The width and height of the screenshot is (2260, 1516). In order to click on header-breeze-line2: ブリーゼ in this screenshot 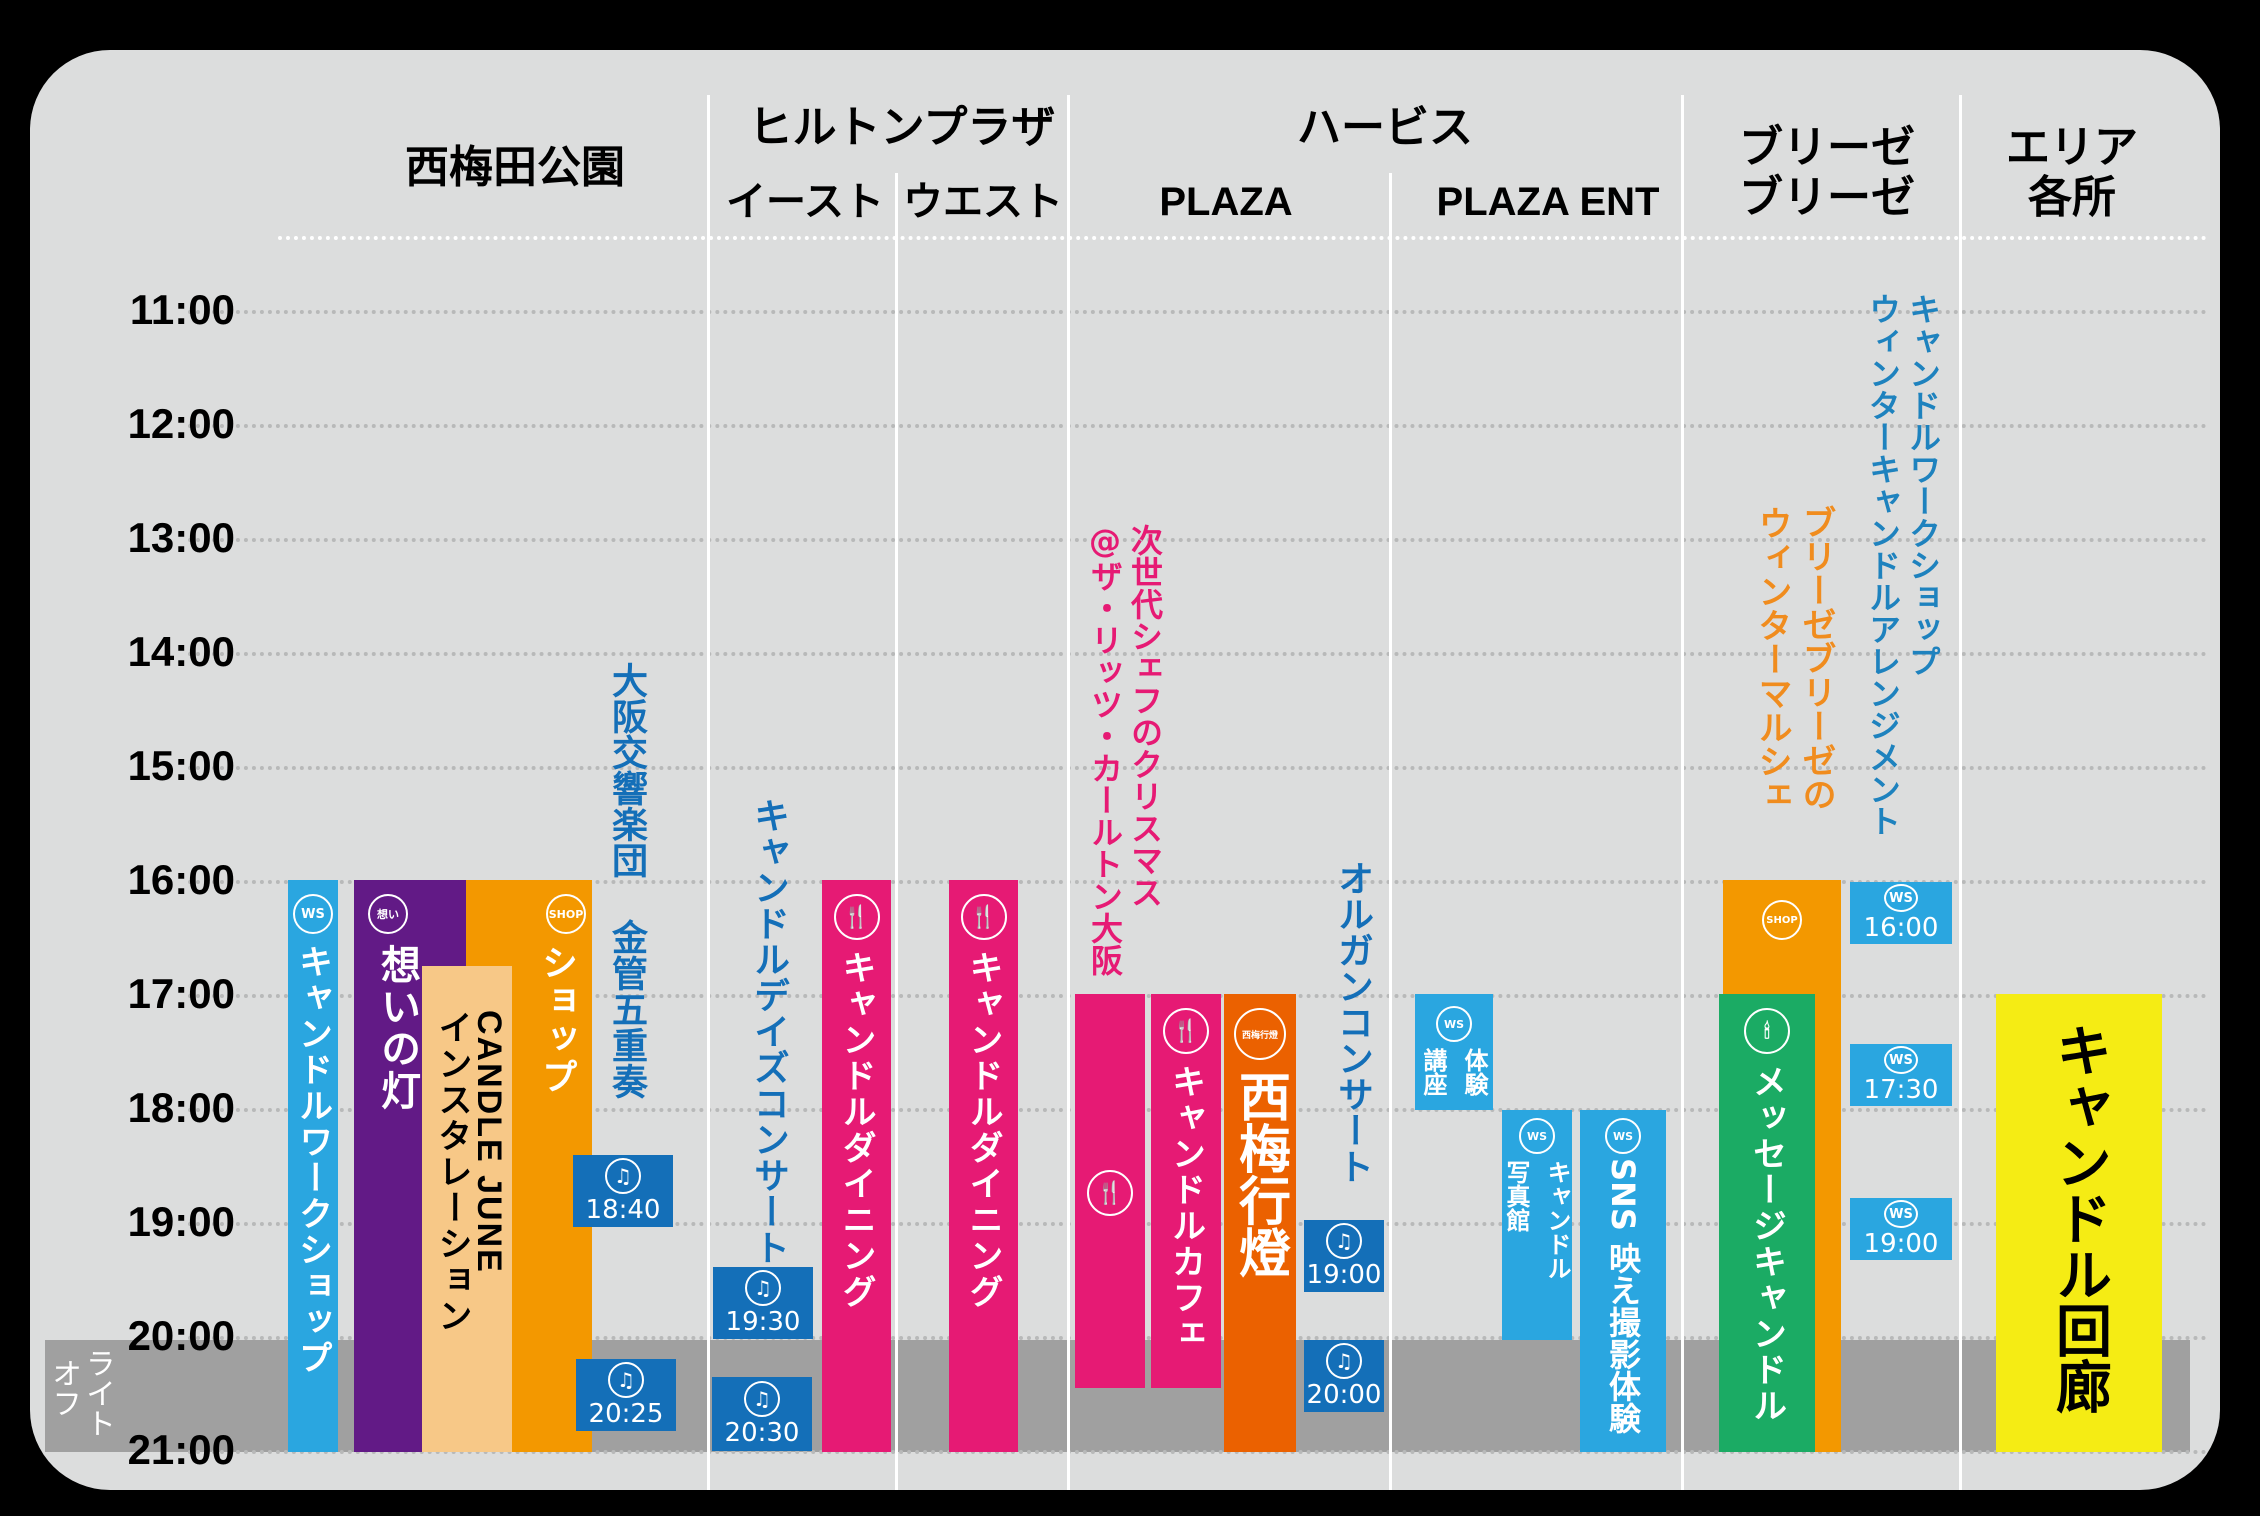, I will do `click(1827, 197)`.